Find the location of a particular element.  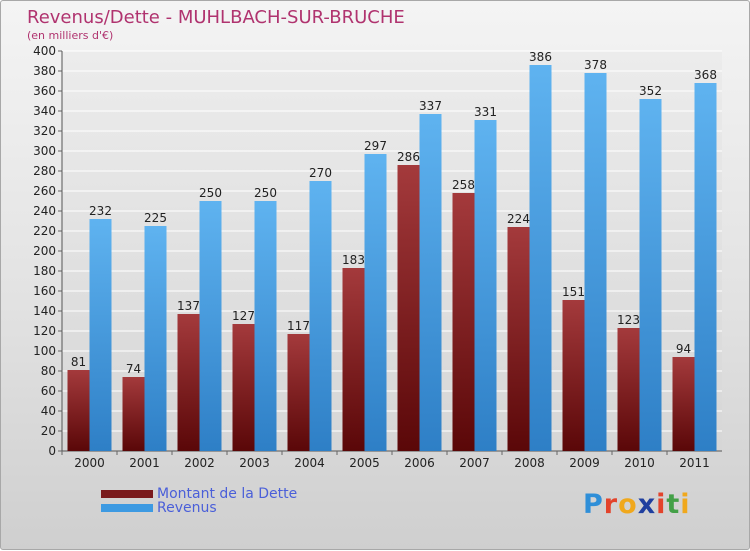

legend-swatch-revenus is located at coordinates (127, 508).